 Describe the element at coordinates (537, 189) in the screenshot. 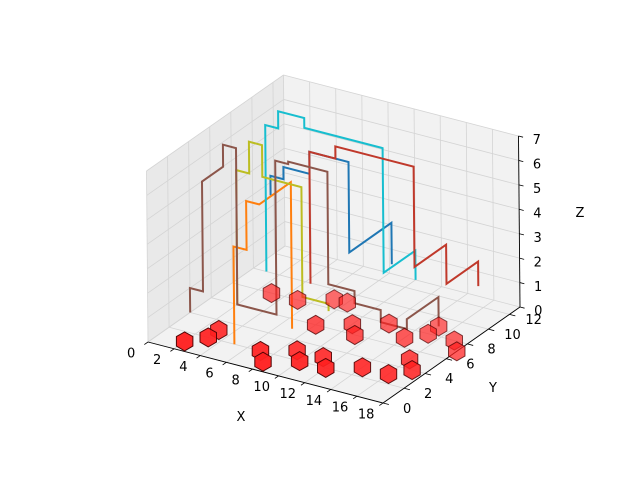

I see `z-tick-label: 5` at that location.